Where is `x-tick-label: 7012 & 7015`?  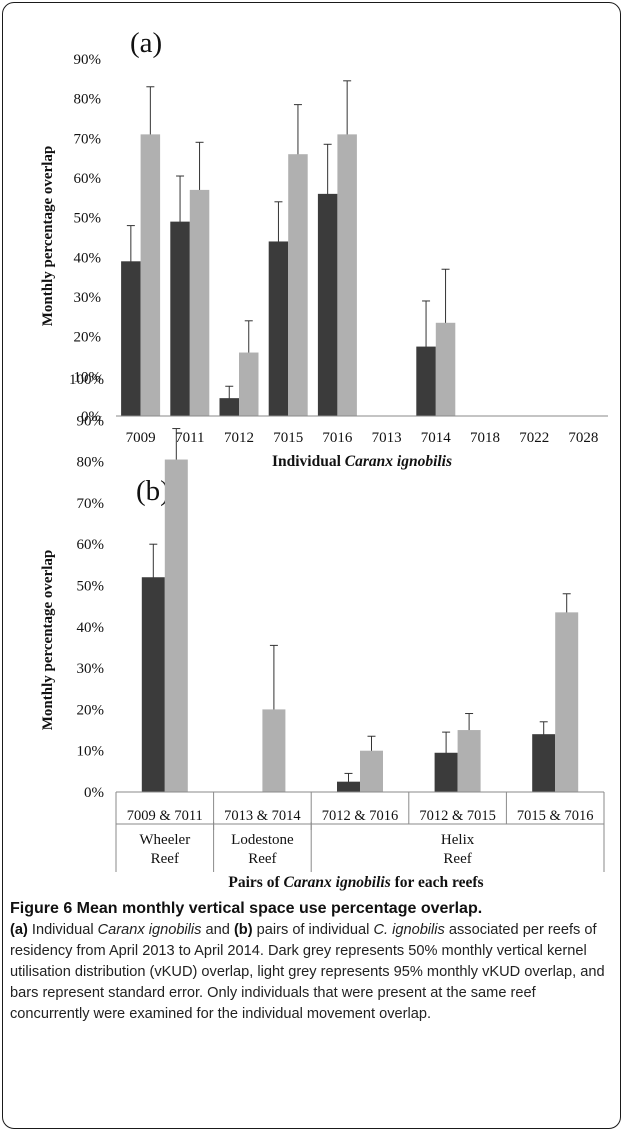 x-tick-label: 7012 & 7015 is located at coordinates (457, 816).